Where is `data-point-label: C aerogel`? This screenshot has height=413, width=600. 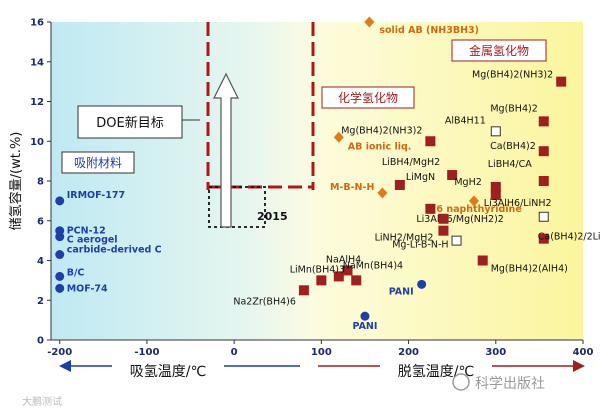 data-point-label: C aerogel is located at coordinates (92, 240).